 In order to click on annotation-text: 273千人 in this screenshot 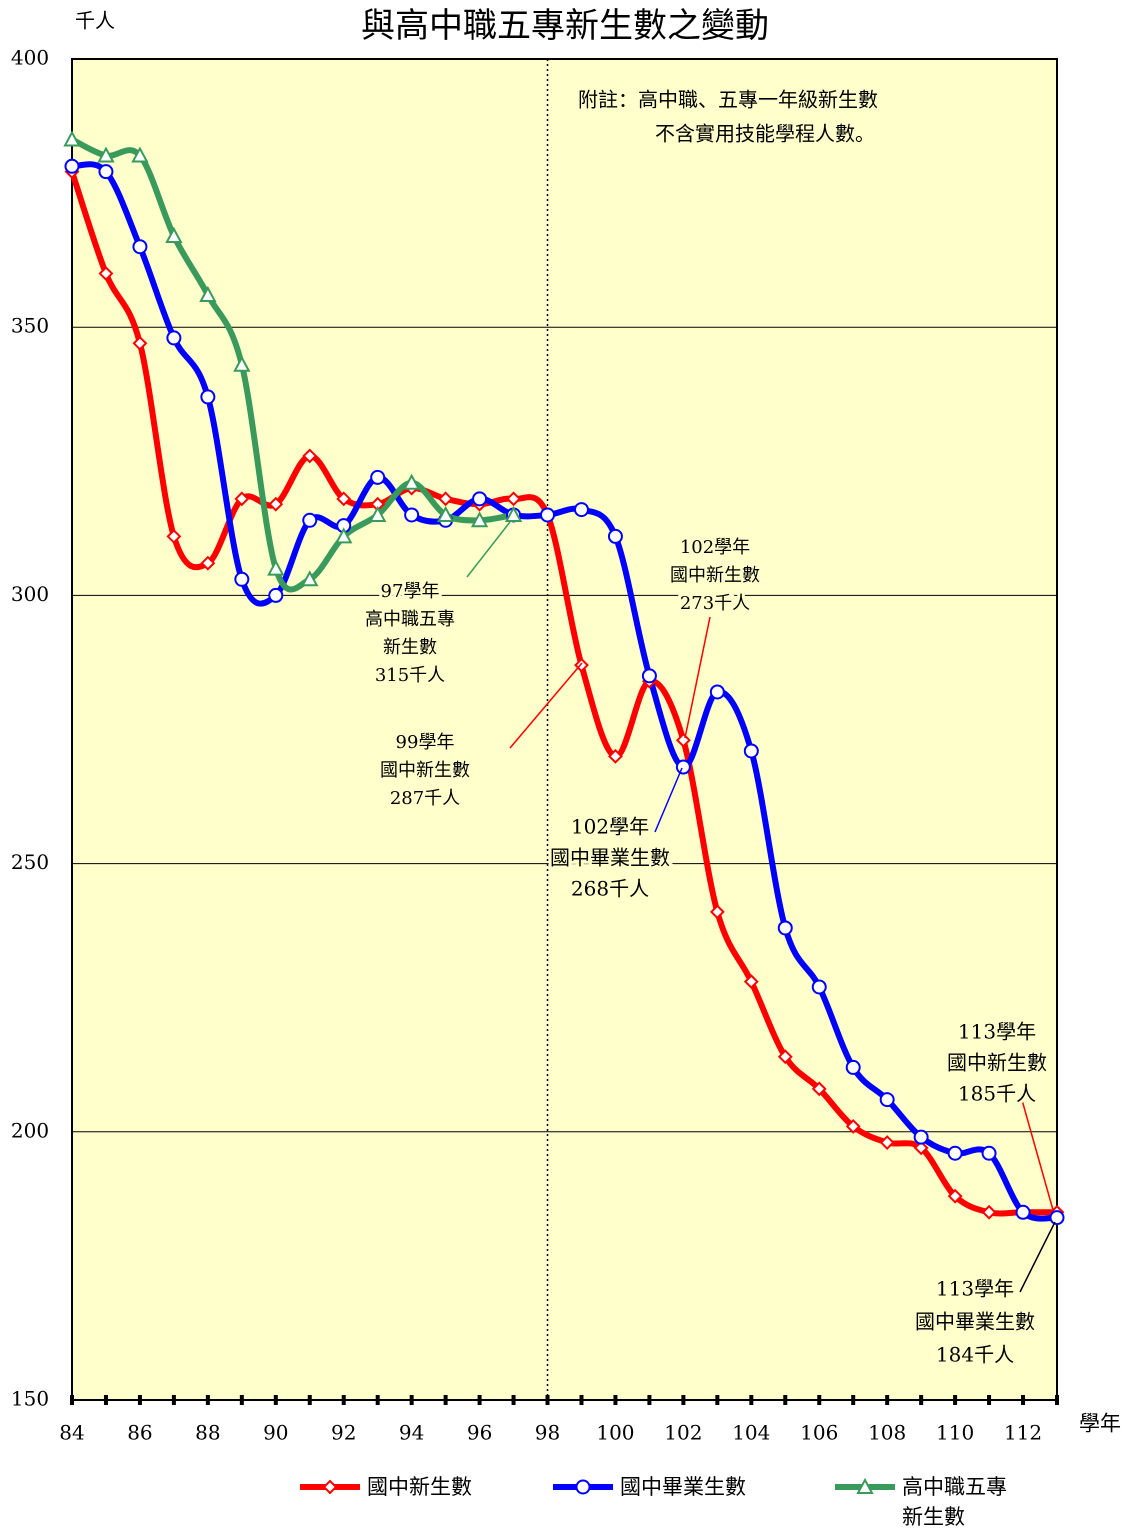, I will do `click(715, 603)`.